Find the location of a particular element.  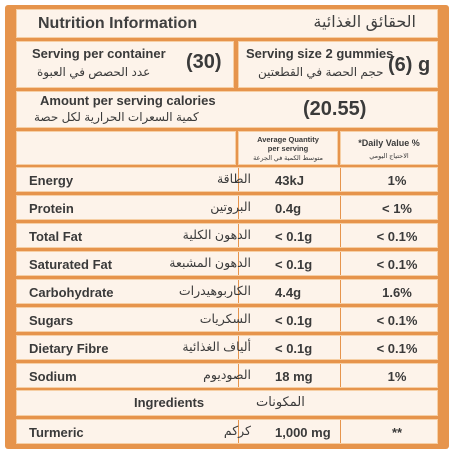

serving-size-box is located at coordinates (338, 64).